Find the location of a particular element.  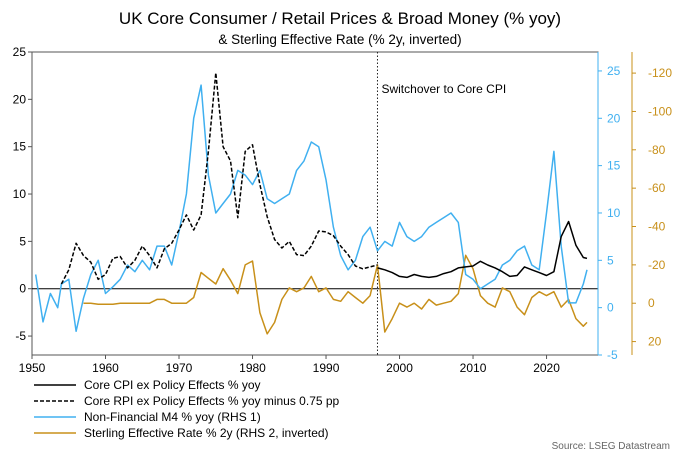

y-left-tick-label: 15 is located at coordinates (20, 147).